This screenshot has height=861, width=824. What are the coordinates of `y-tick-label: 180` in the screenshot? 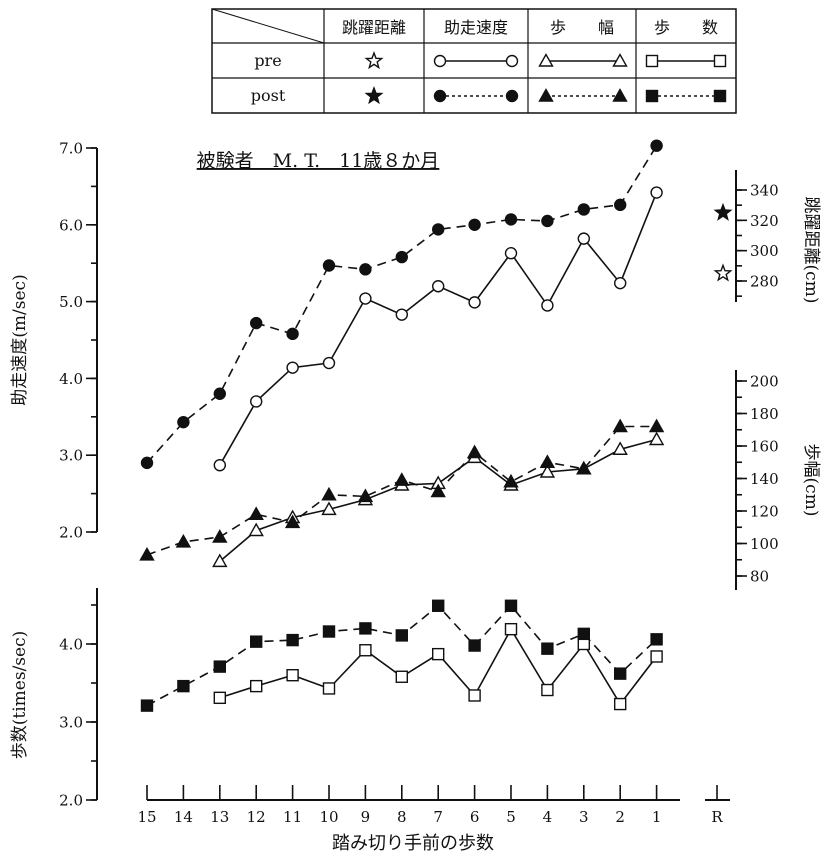 It's located at (764, 414).